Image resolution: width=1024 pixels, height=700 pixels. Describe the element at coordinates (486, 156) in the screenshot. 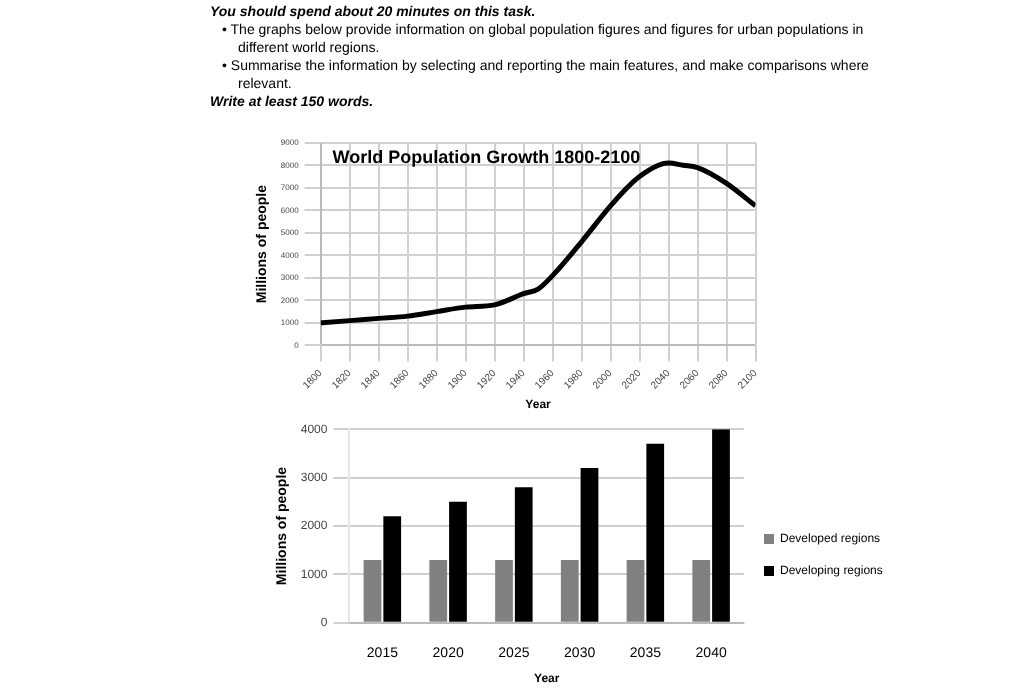

I see `chart-title: World Population Growth 1800-2100` at that location.